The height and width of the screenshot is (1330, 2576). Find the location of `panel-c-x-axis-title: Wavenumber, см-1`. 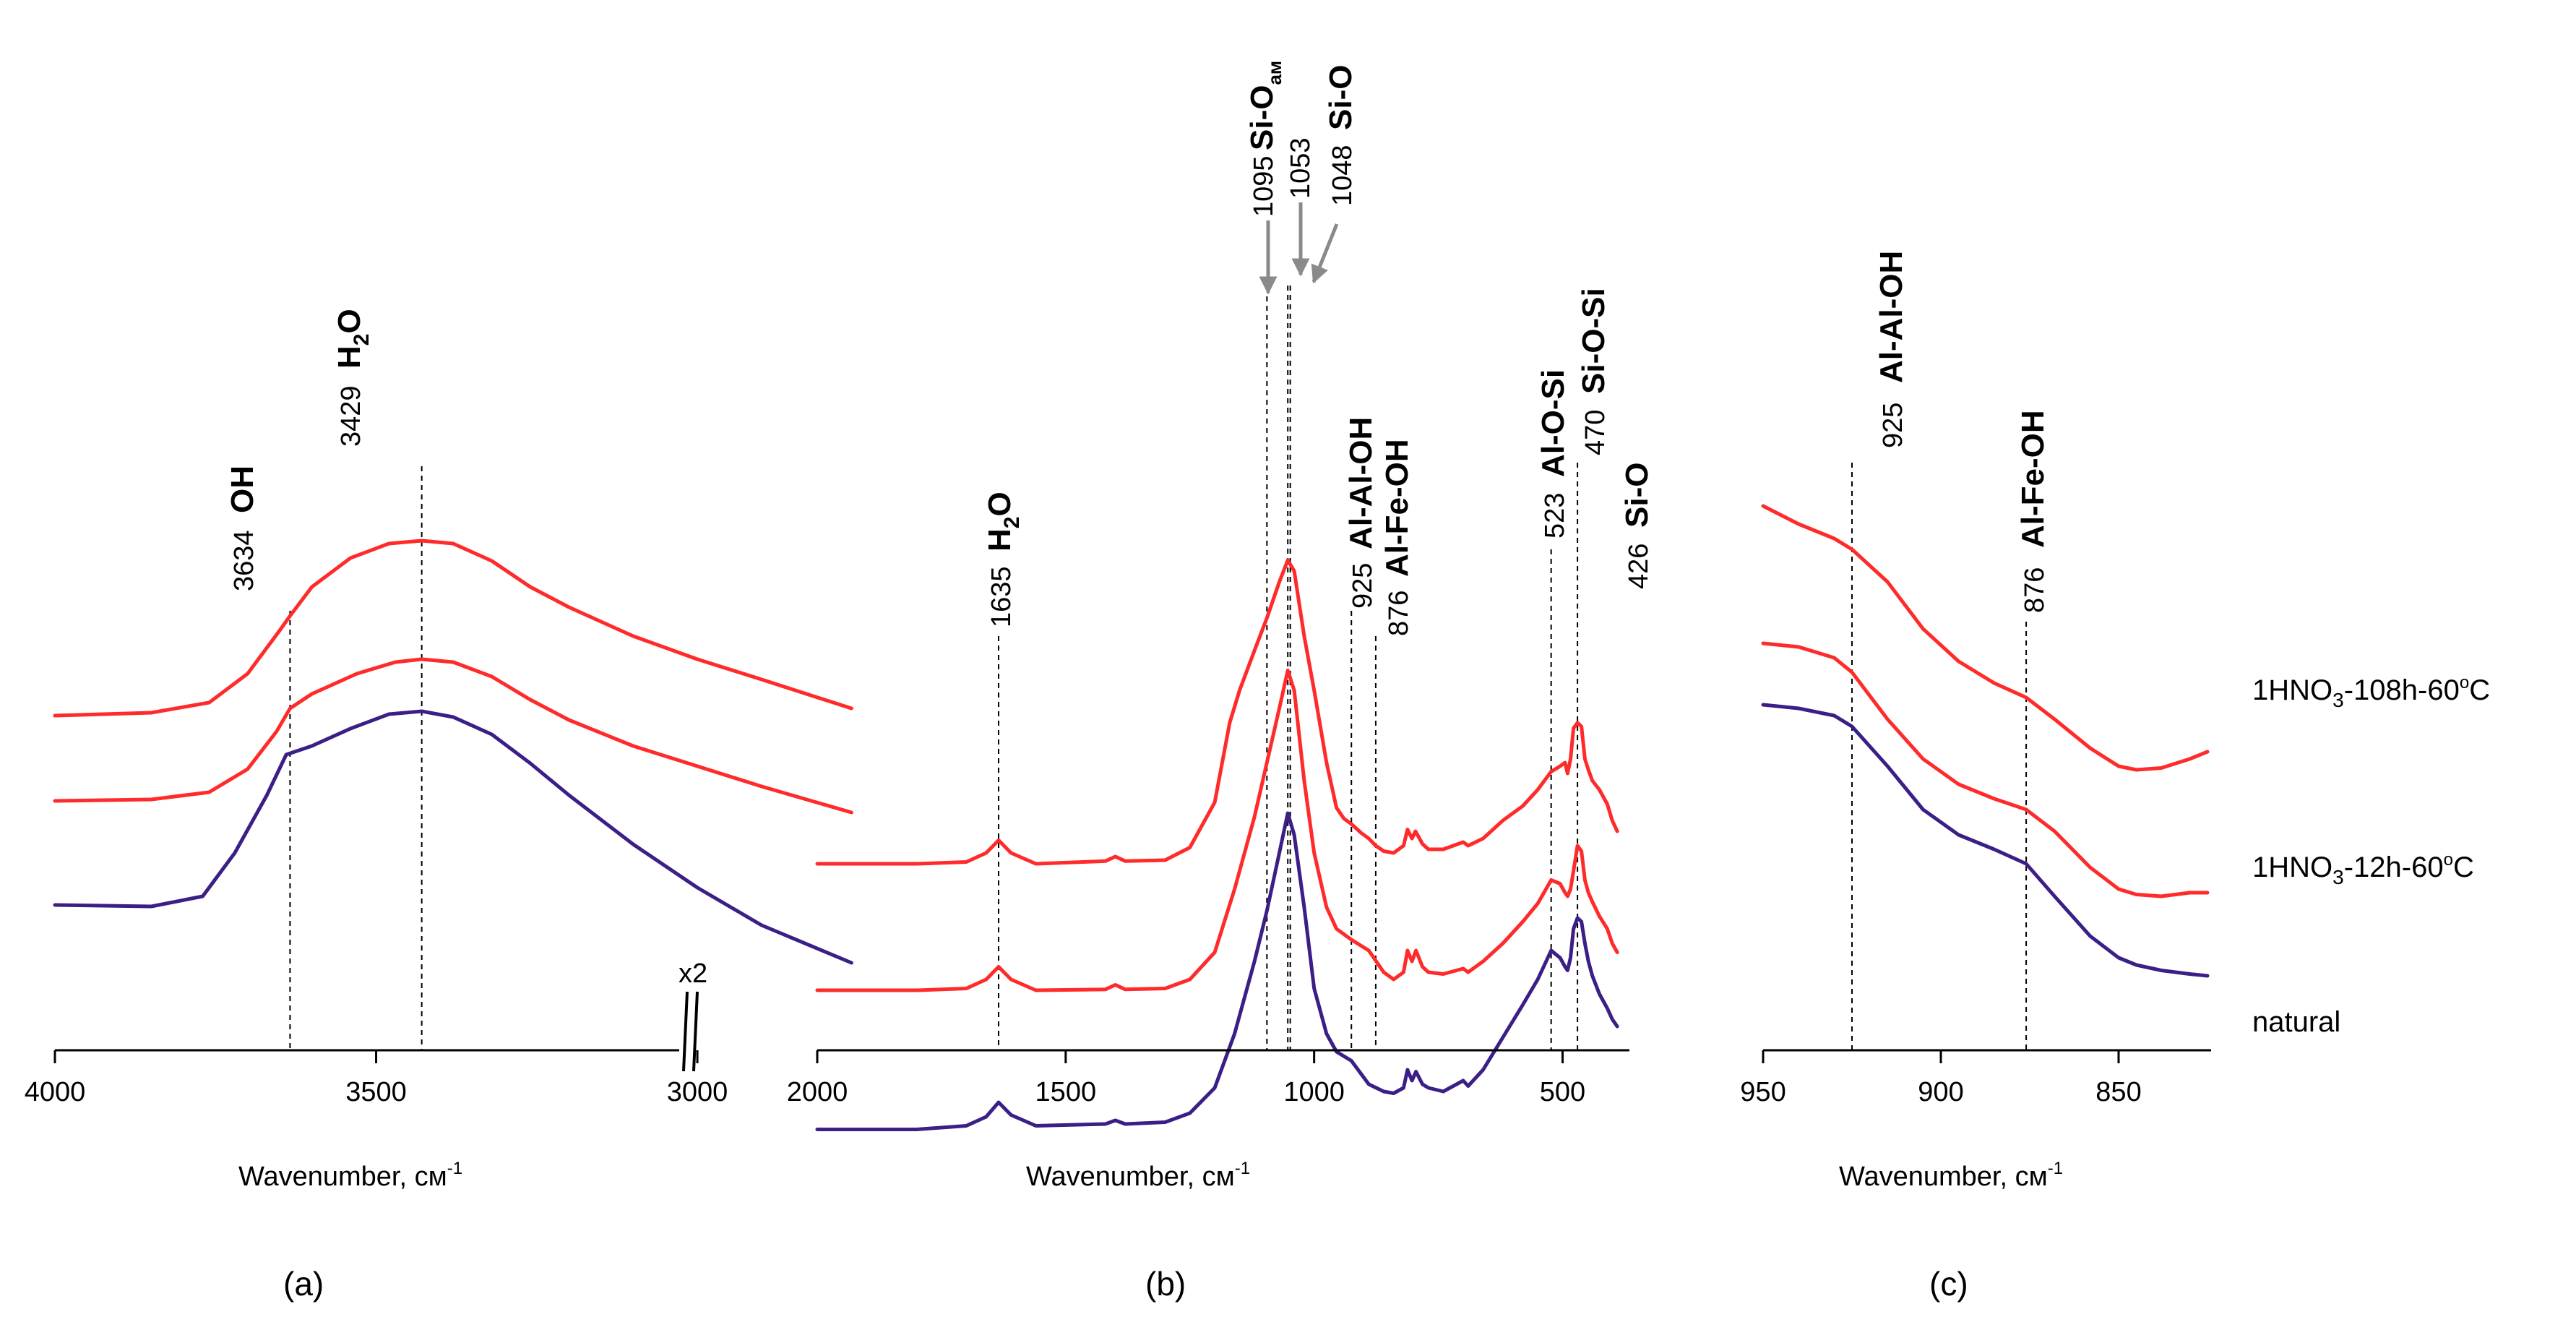

panel-c-x-axis-title: Wavenumber, см-1 is located at coordinates (1951, 1175).